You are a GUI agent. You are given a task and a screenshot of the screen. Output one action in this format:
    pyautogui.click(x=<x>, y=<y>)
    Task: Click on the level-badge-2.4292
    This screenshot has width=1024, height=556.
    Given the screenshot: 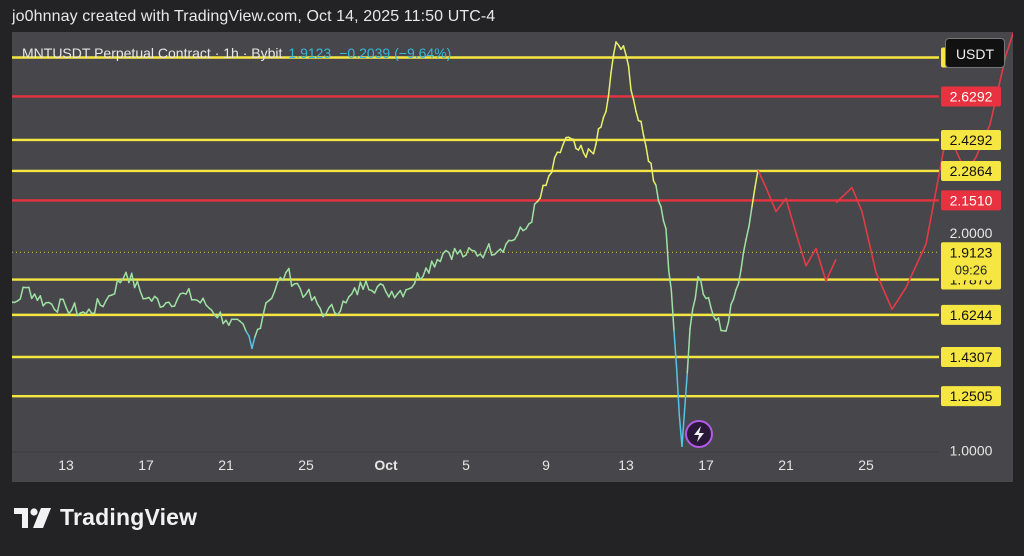 What is the action you would take?
    pyautogui.click(x=971, y=139)
    